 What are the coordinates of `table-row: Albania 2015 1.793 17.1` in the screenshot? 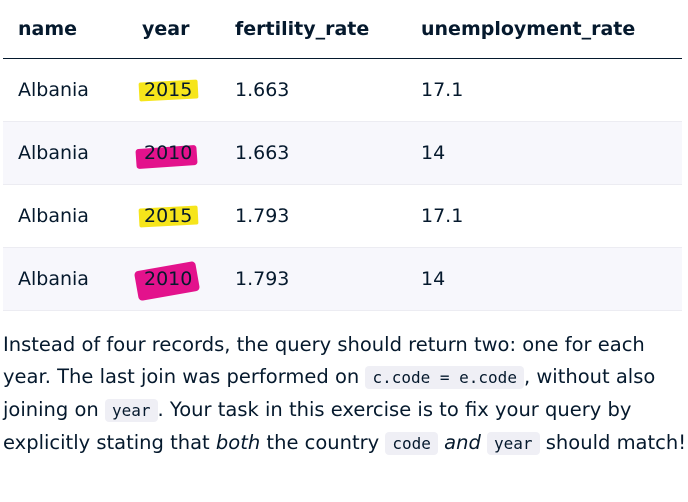 It's located at (342, 216).